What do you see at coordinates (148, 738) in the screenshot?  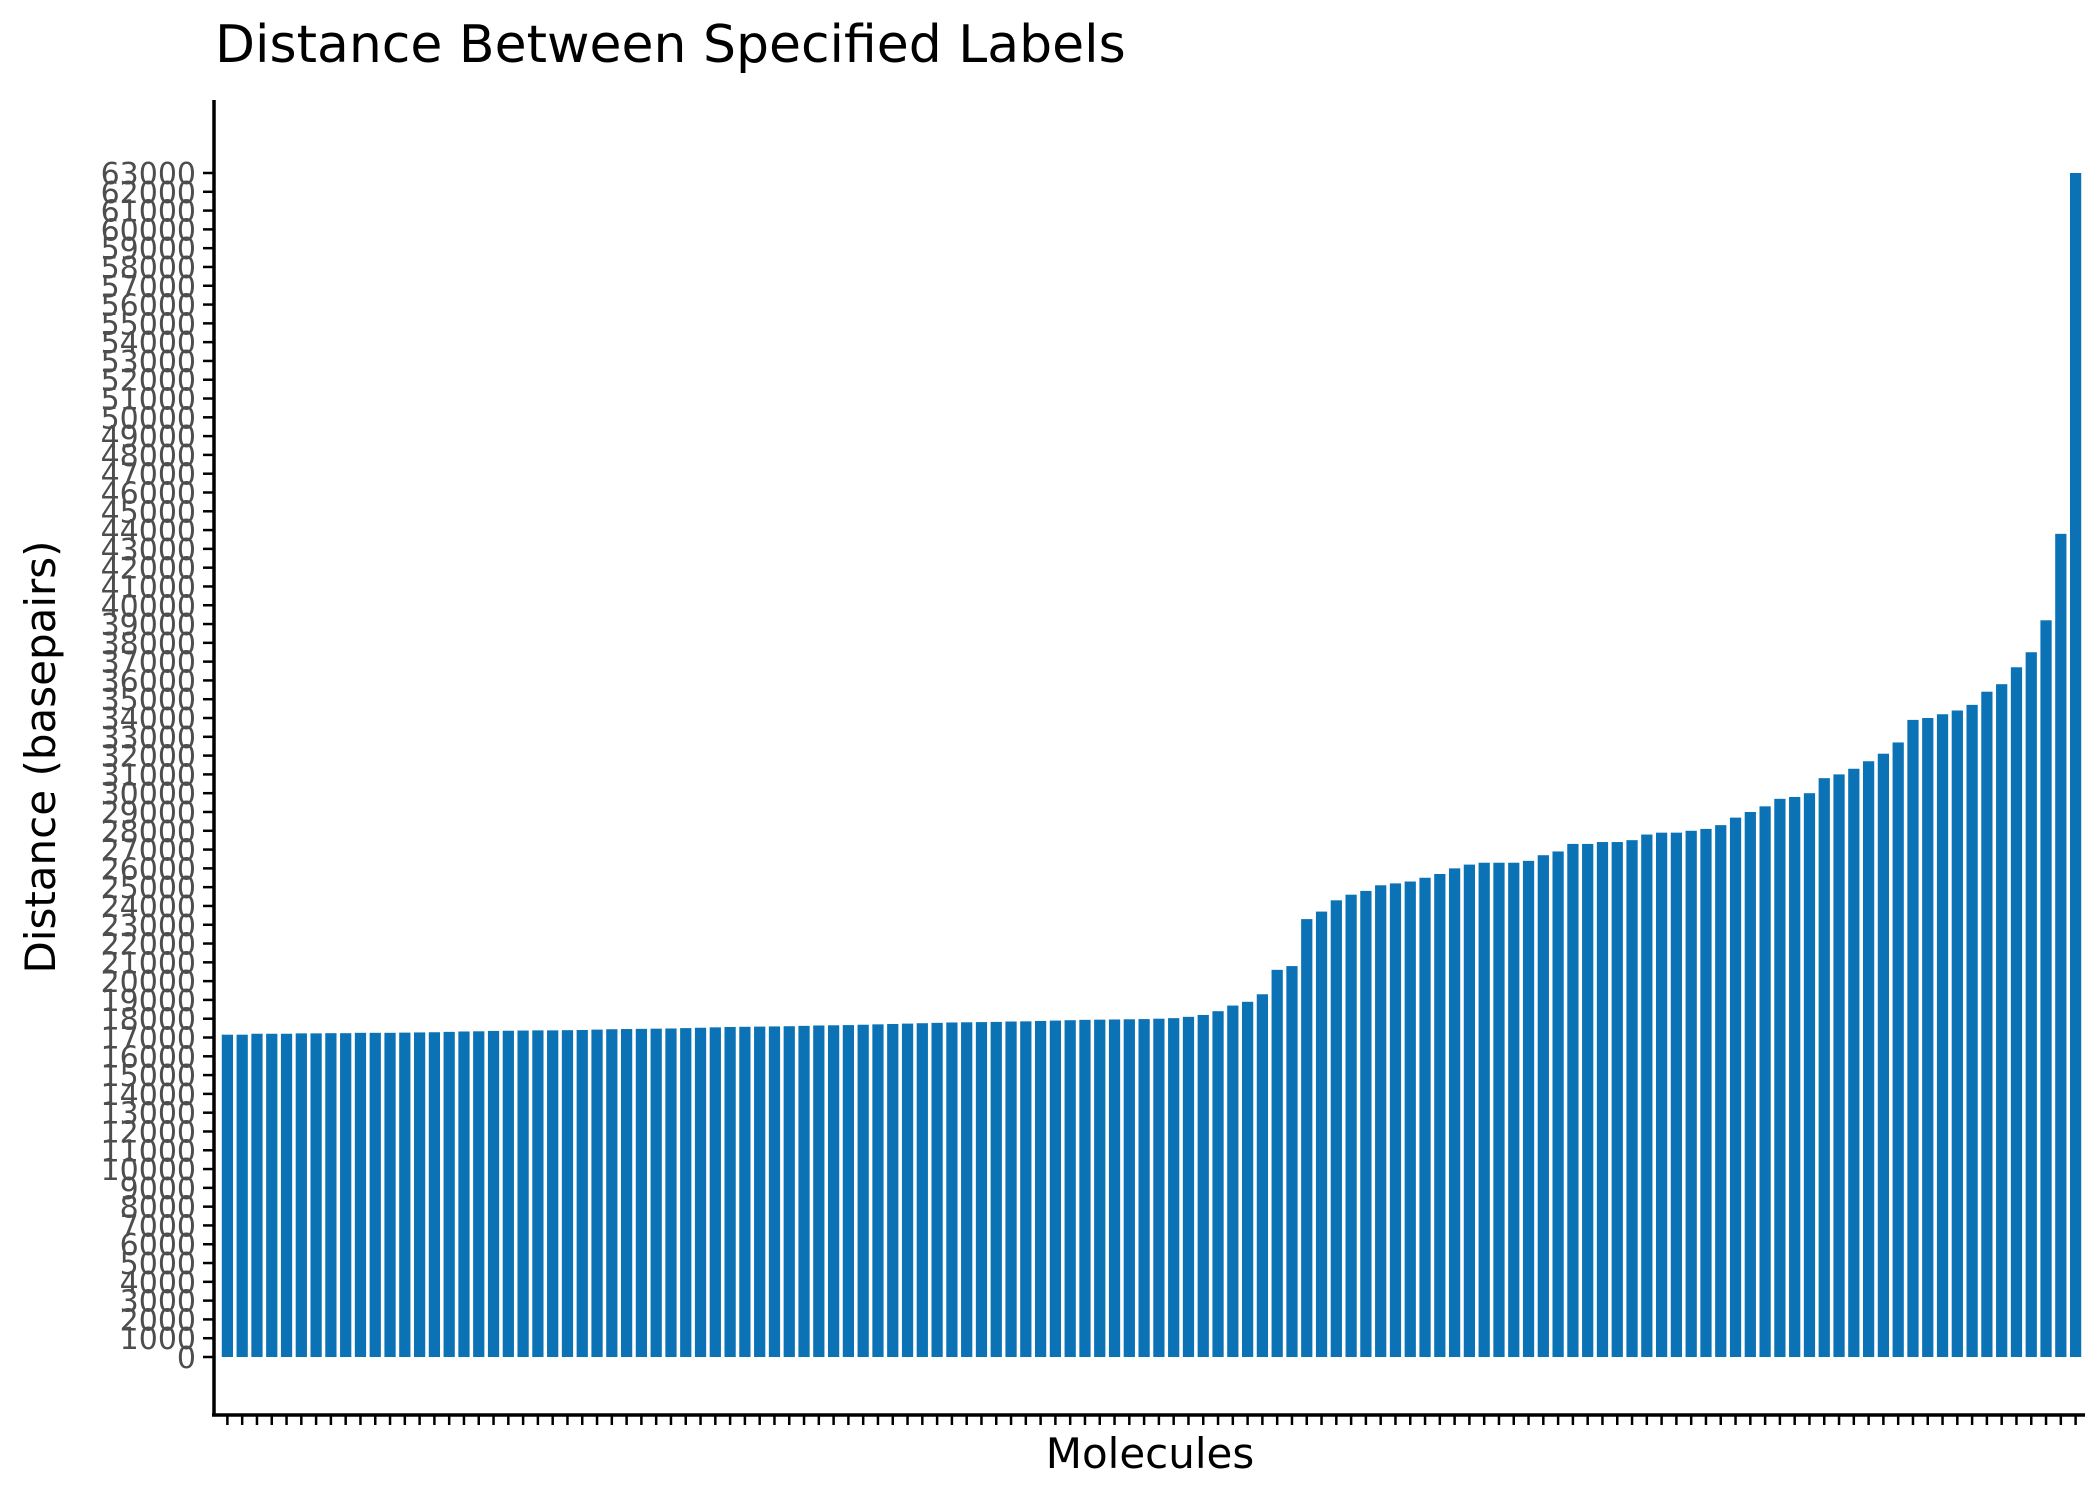 I see `y-tick-label: 33000` at bounding box center [148, 738].